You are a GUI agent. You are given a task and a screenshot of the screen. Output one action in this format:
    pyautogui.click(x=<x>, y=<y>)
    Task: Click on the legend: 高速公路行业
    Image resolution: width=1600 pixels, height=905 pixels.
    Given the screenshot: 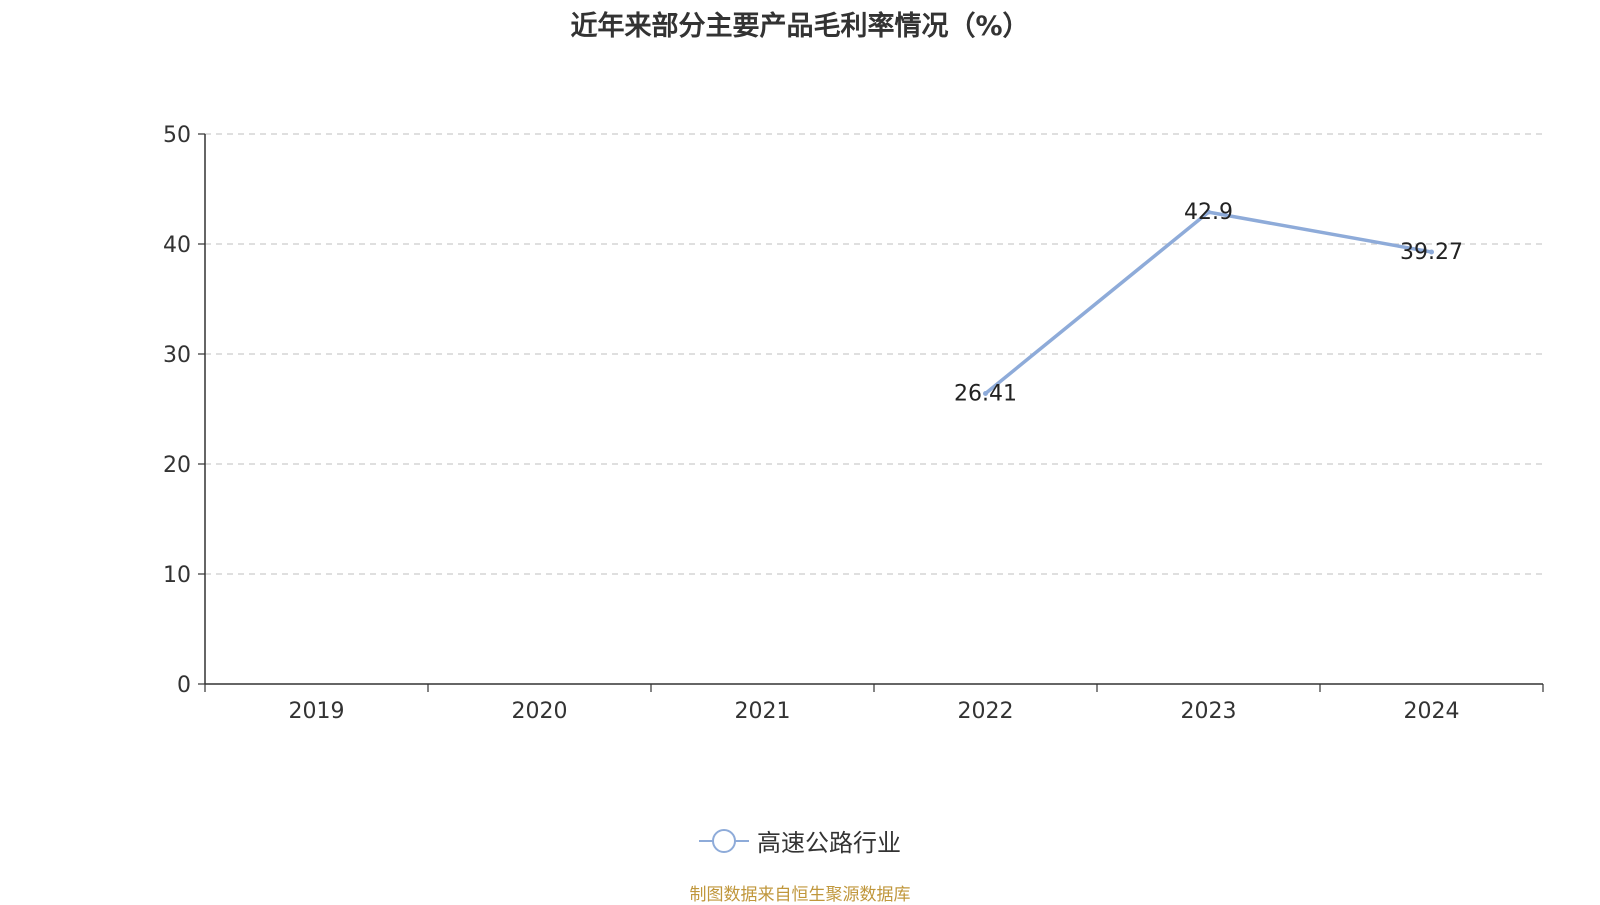 What is the action you would take?
    pyautogui.click(x=800, y=840)
    